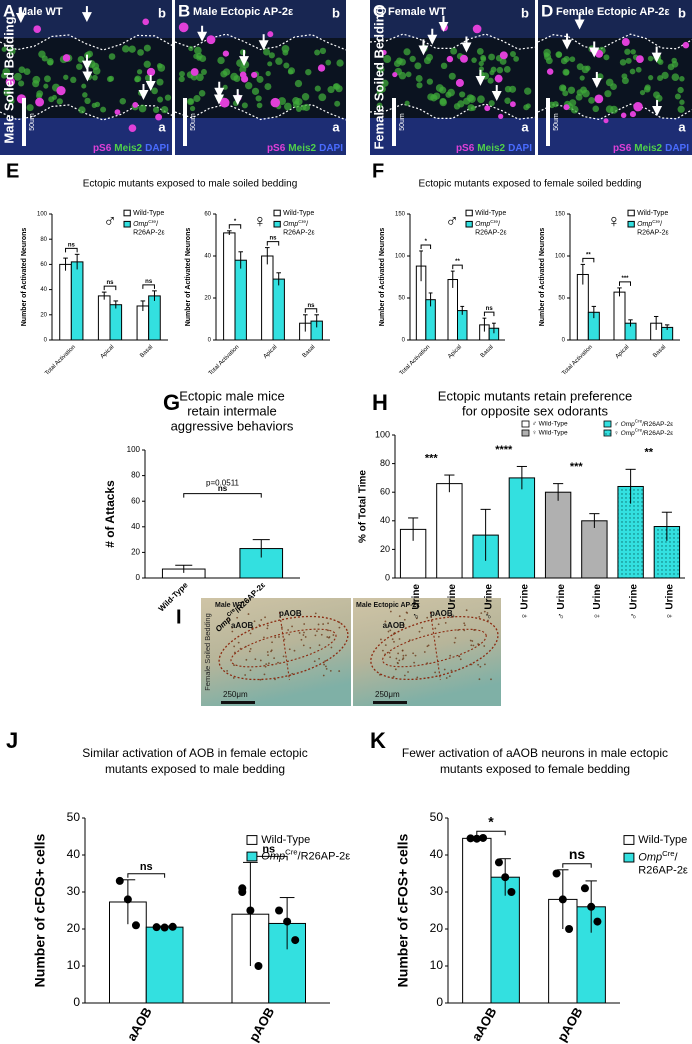 This screenshot has width=692, height=1044. I want to click on section-title: Male WT, so click(229, 605).